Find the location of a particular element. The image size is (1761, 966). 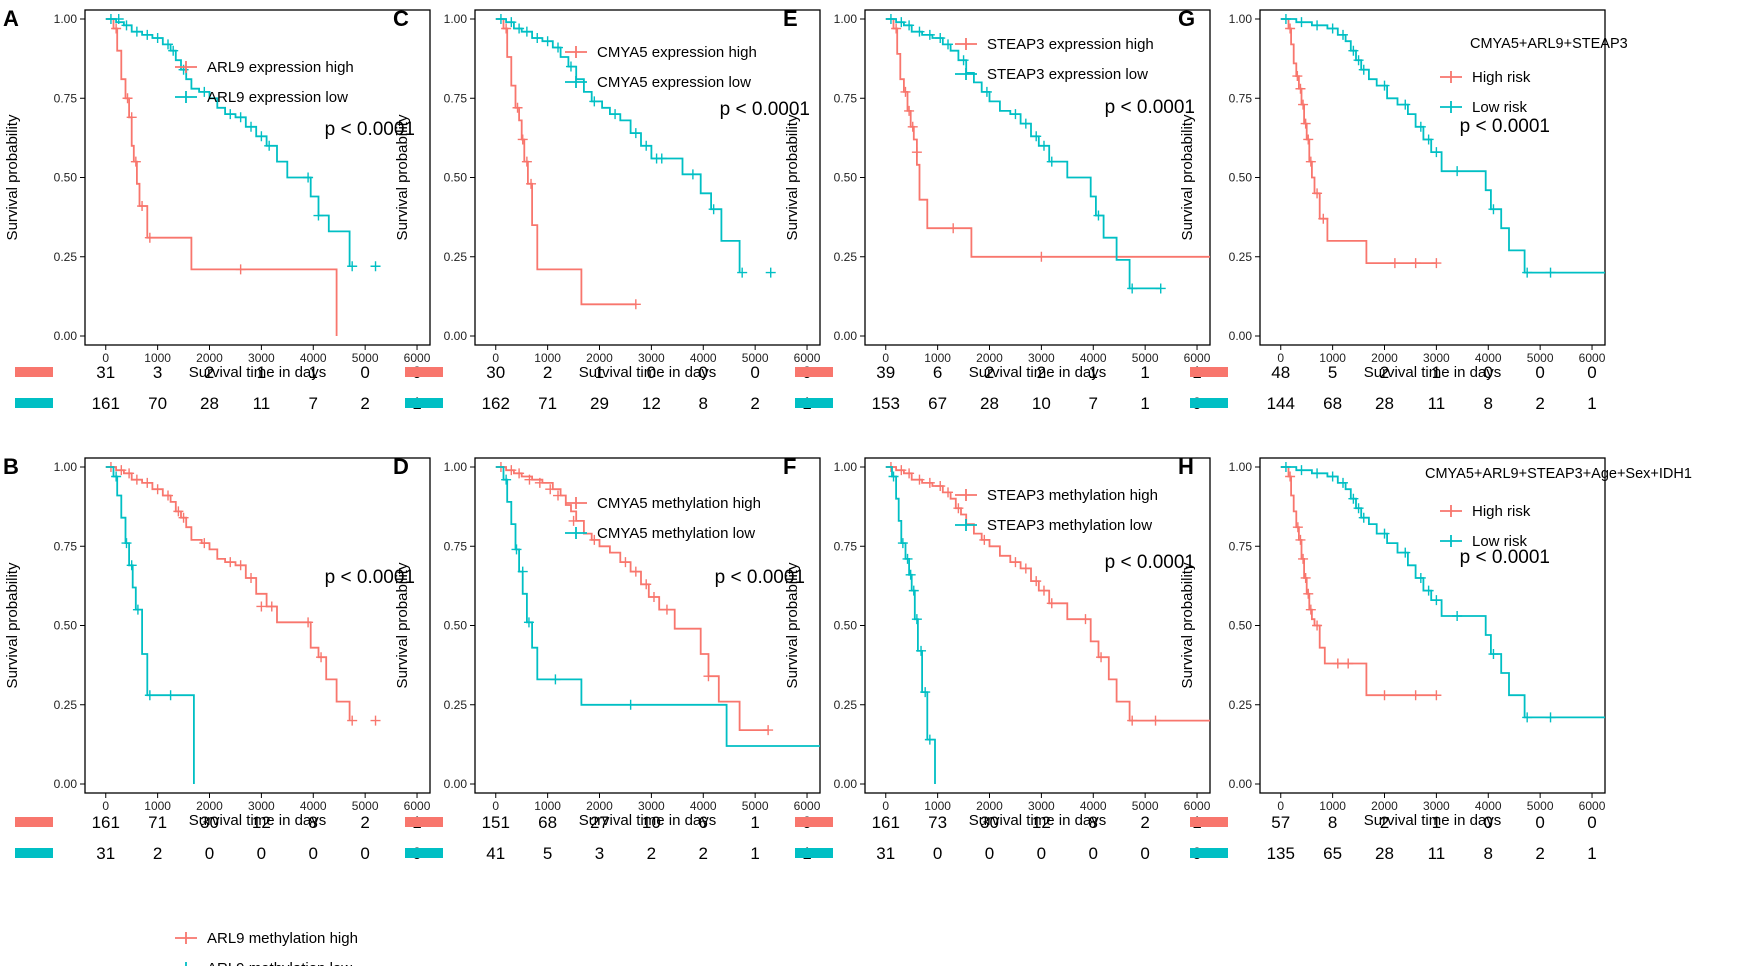

panel-letter: F is located at coordinates (789, 466).